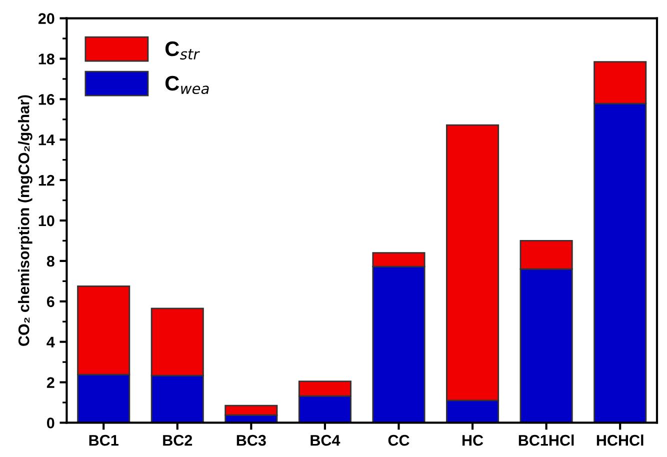  Describe the element at coordinates (50, 382) in the screenshot. I see `y-tick-label: 2` at that location.